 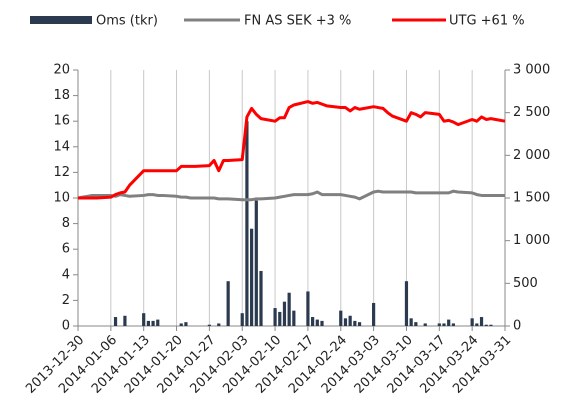 I want to click on y-tick-label: 0, so click(x=66, y=326).